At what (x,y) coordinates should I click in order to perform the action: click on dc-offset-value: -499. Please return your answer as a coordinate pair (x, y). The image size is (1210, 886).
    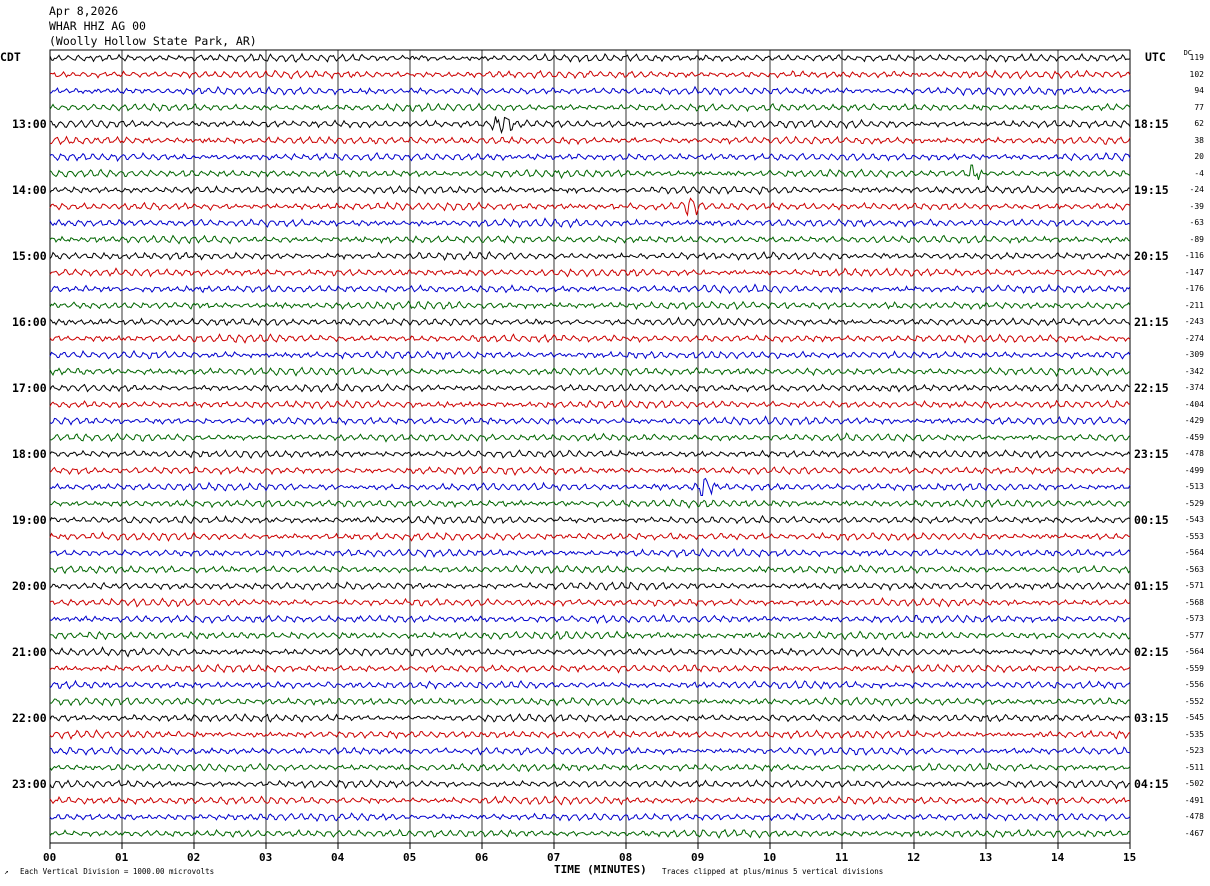
    Looking at the image, I should click on (1194, 470).